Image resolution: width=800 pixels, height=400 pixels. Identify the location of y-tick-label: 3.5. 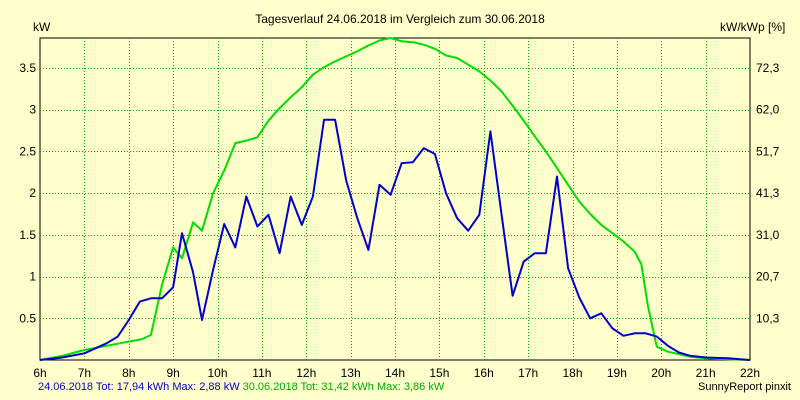
(27, 68).